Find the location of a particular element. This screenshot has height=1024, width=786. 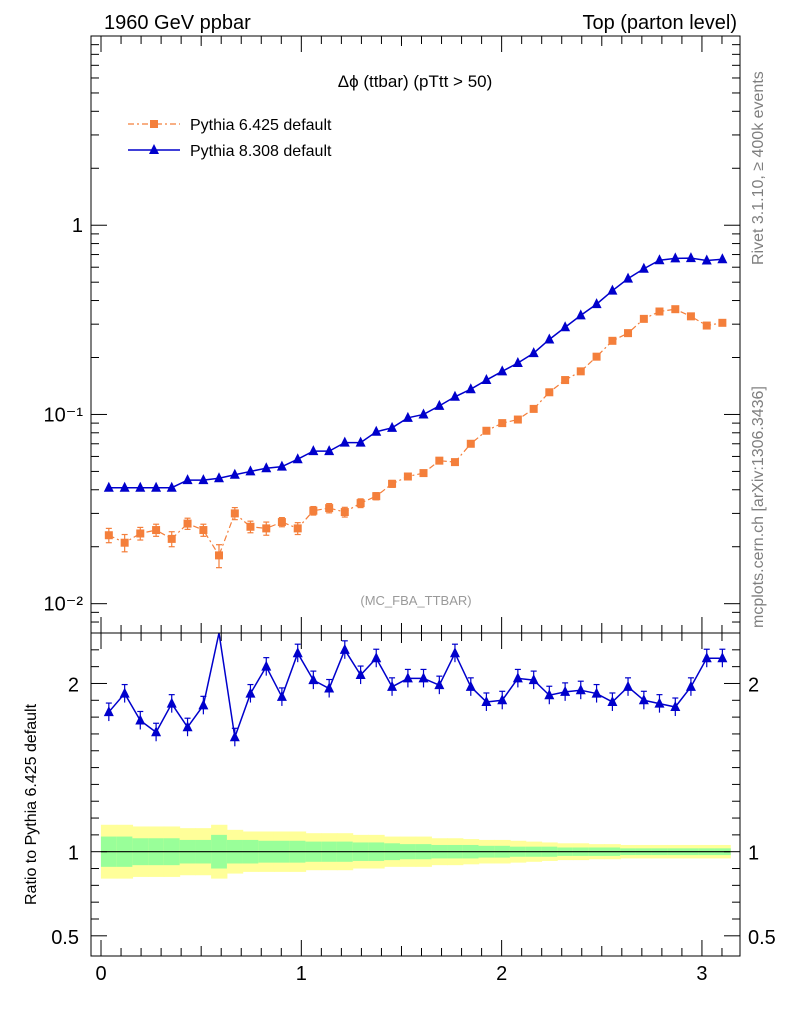

header-left: 1960 GeV ppbar is located at coordinates (177, 23).